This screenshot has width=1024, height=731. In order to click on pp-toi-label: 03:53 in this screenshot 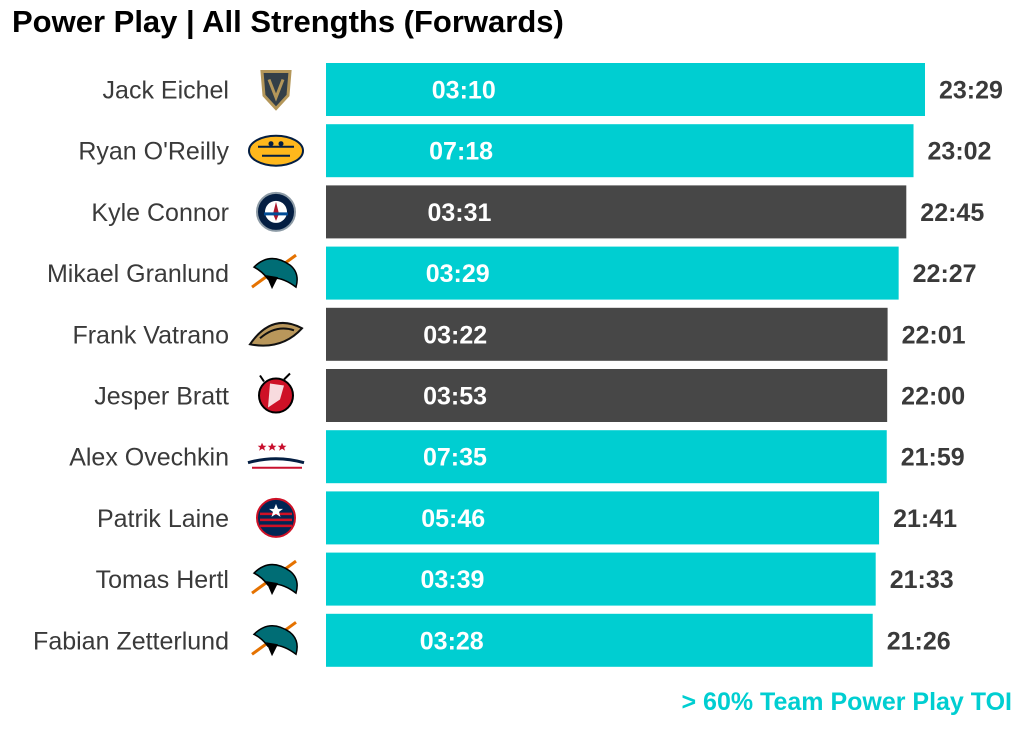, I will do `click(455, 397)`.